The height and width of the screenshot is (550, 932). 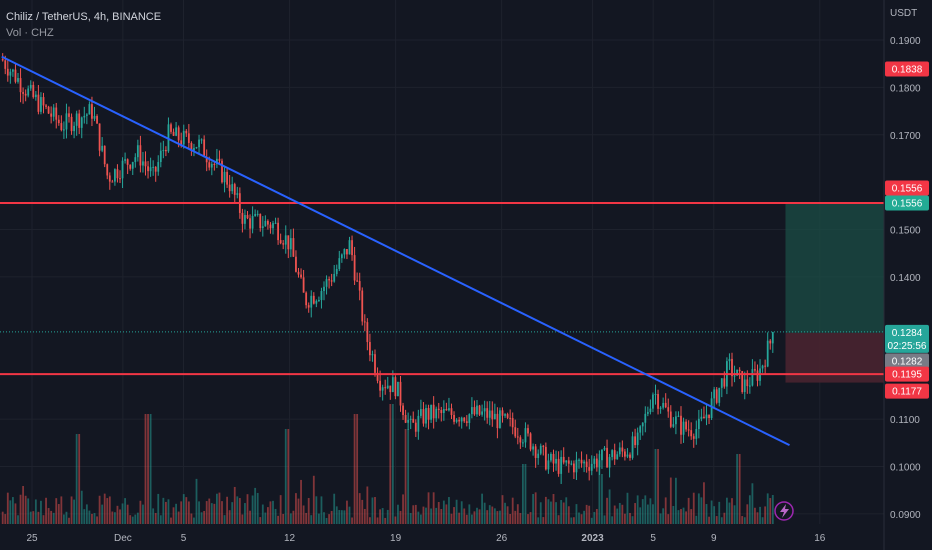 I want to click on symbol-title: Chiliz / TetherUS, 4h, BINANCE, so click(x=84, y=17).